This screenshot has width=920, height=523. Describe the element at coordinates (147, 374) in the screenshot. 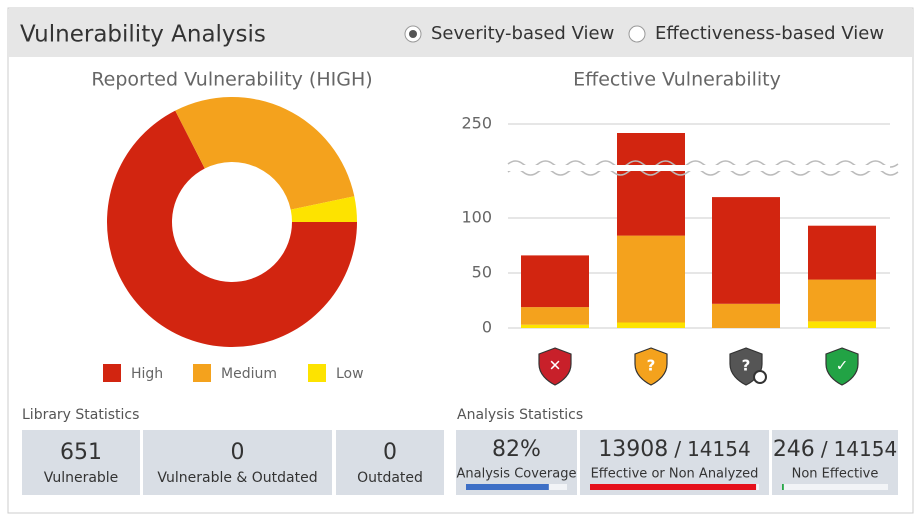

I see `legend-label: High` at that location.